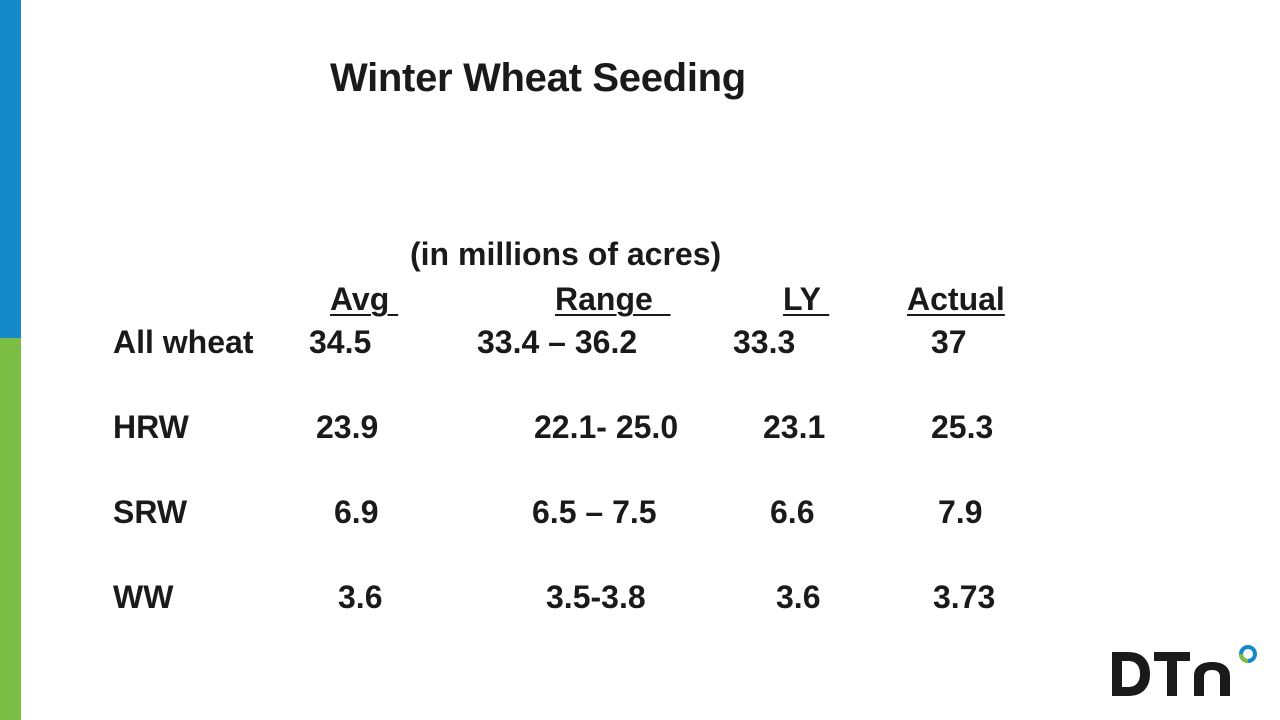  What do you see at coordinates (538, 78) in the screenshot?
I see `slide-title: Winter Wheat Seeding` at bounding box center [538, 78].